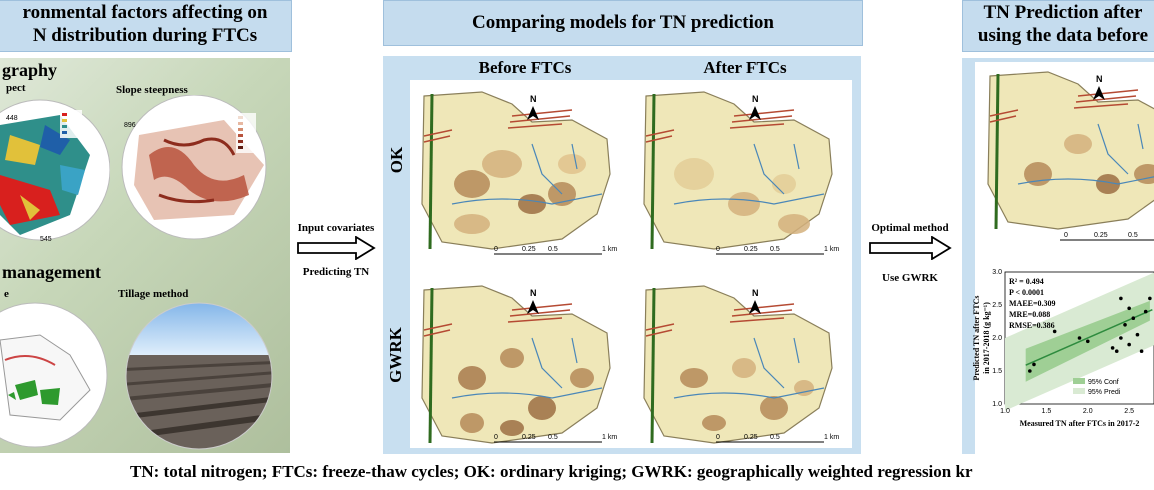 Image resolution: width=1154 pixels, height=490 pixels. What do you see at coordinates (54, 375) in the screenshot?
I see `landuse-map` at bounding box center [54, 375].